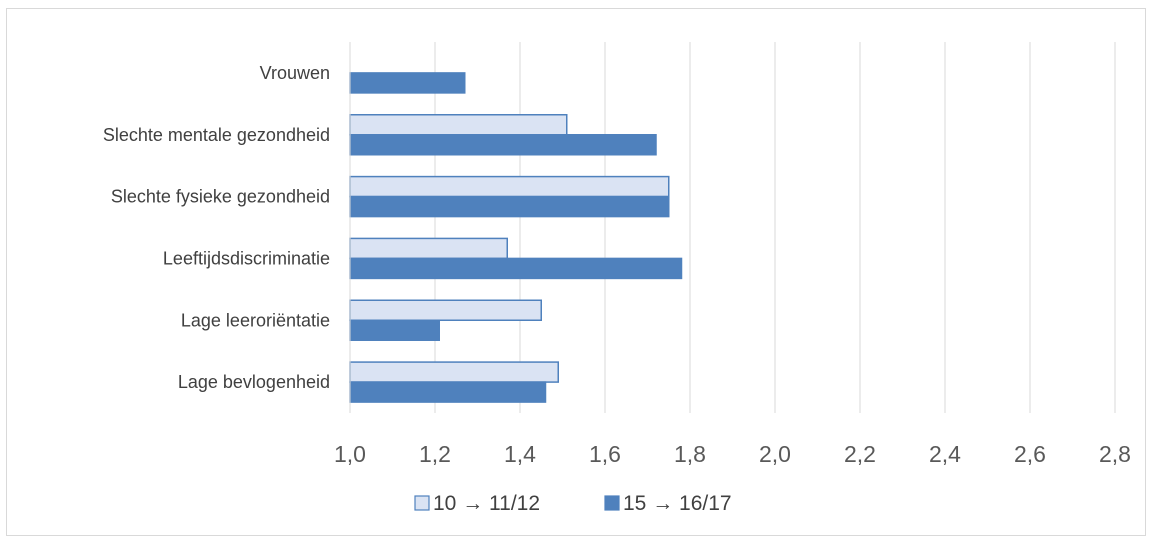 This screenshot has width=1151, height=540. Describe the element at coordinates (254, 382) in the screenshot. I see `category-label: Lage bevlogenheid` at that location.